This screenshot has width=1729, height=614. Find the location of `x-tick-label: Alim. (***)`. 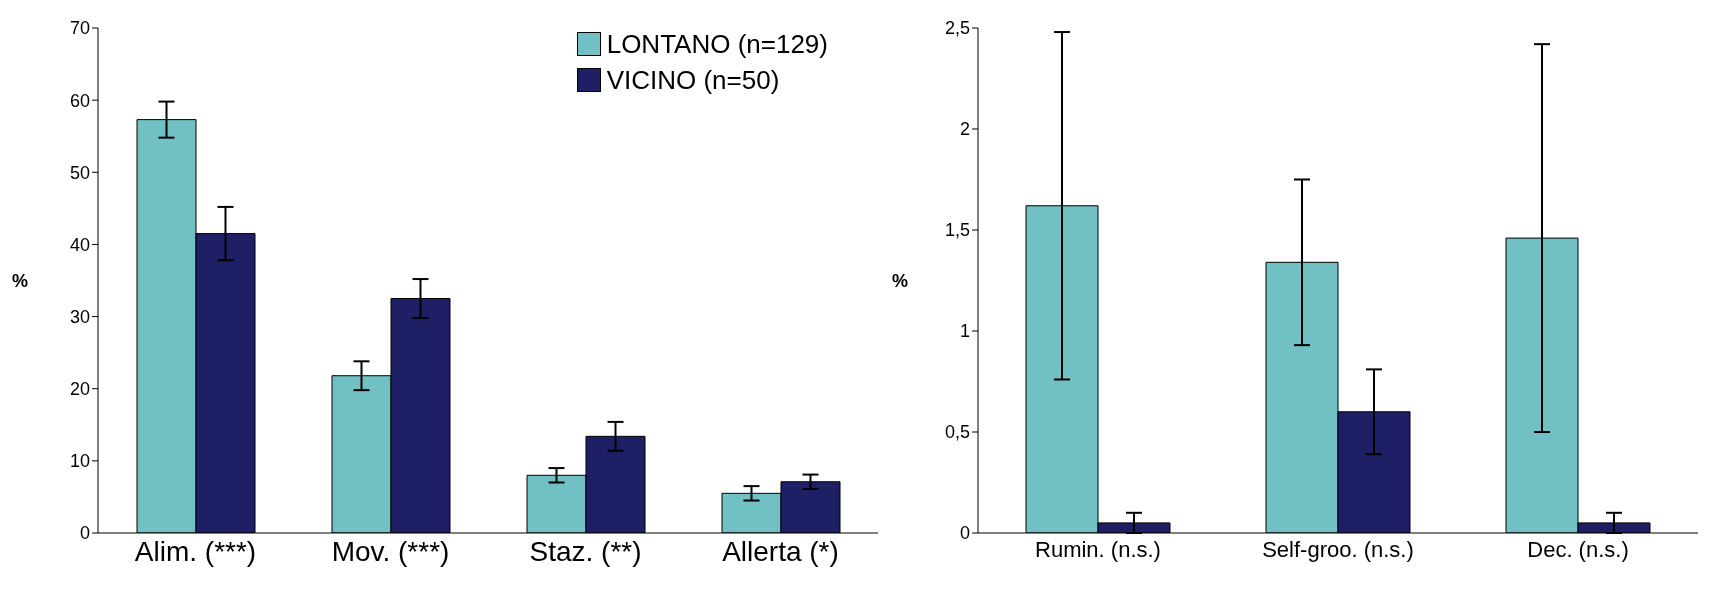

x-tick-label: Alim. (***) is located at coordinates (195, 551).